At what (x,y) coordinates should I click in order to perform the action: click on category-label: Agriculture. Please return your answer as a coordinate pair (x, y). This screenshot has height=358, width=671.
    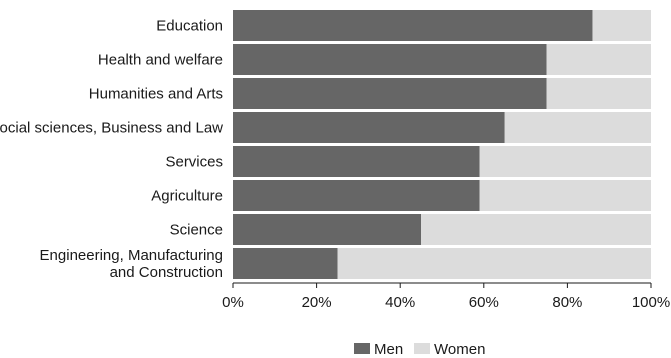
    Looking at the image, I should click on (187, 196).